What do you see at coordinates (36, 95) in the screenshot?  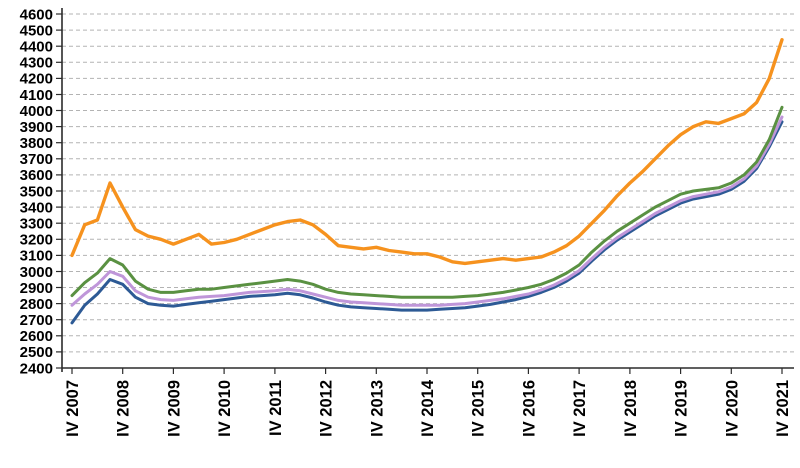 I see `y-axis-tick-label: 4100` at bounding box center [36, 95].